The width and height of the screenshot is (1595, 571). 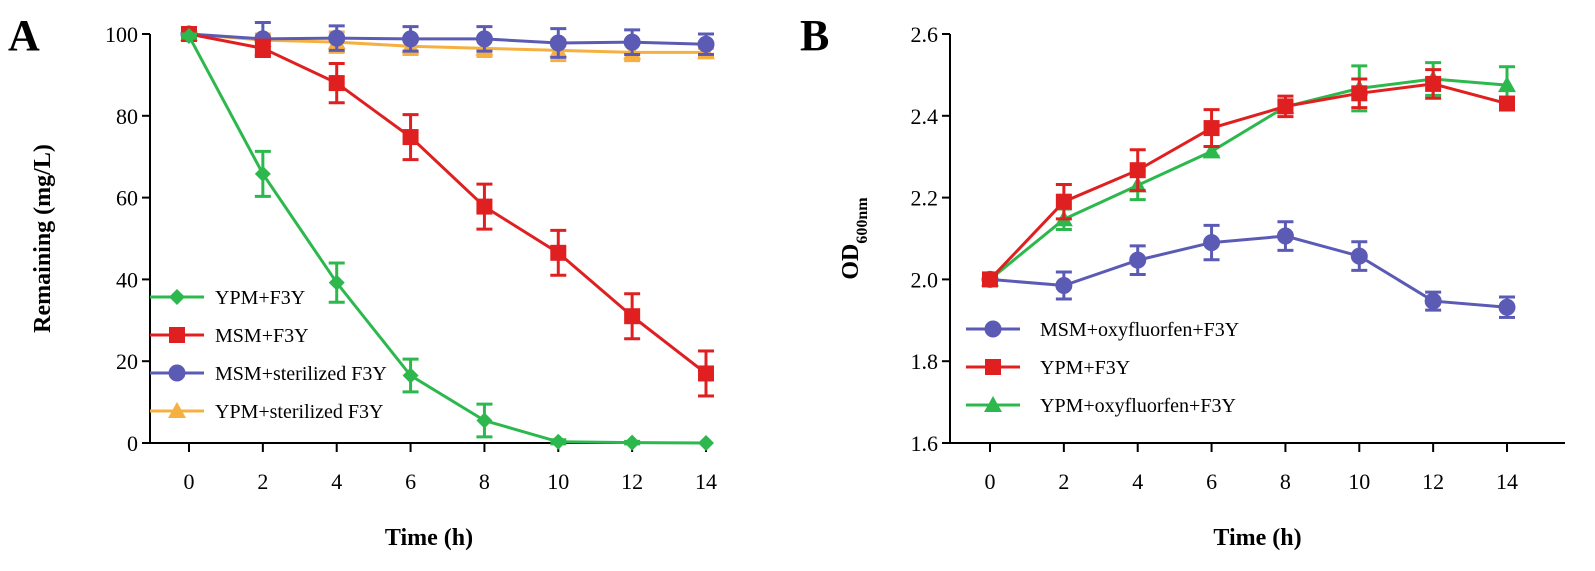 I want to click on y-axis-title: OD600nm, so click(x=854, y=238).